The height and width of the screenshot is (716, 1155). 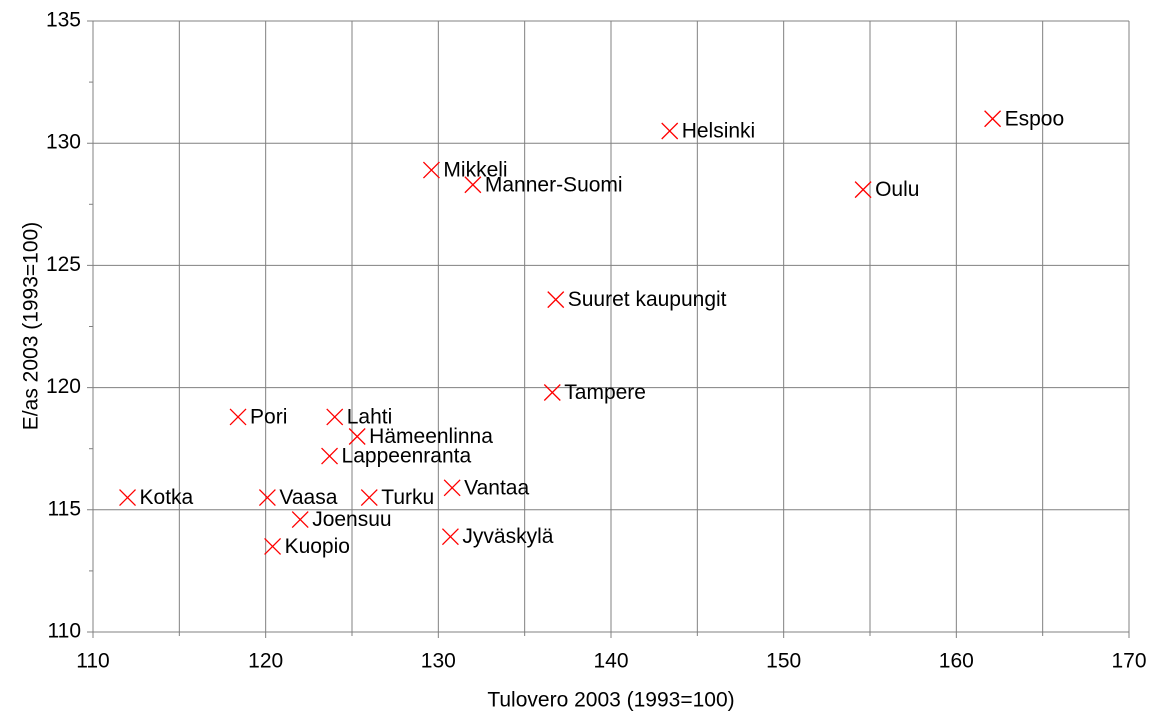 What do you see at coordinates (783, 661) in the screenshot?
I see `x-tick-label: 150` at bounding box center [783, 661].